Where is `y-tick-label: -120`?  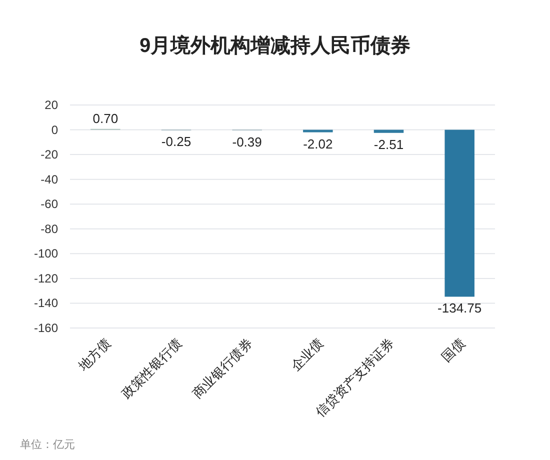 y-tick-label: -120 is located at coordinates (46, 278).